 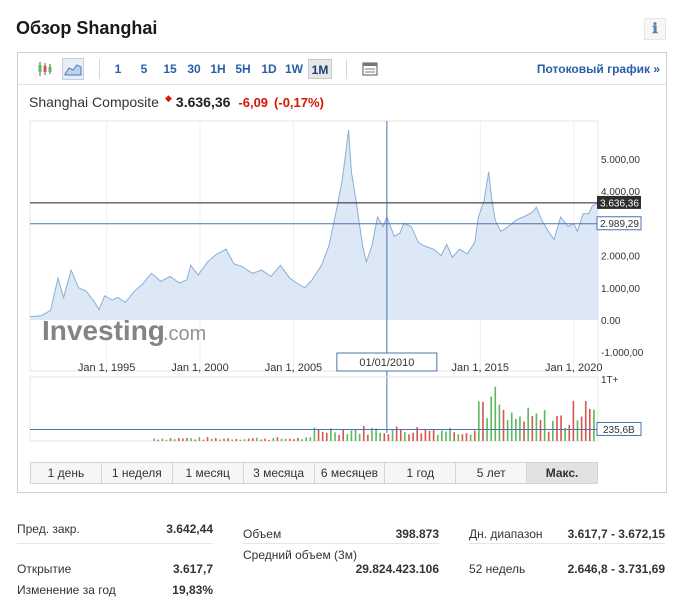 What do you see at coordinates (194, 69) in the screenshot?
I see `period-30: 30` at bounding box center [194, 69].